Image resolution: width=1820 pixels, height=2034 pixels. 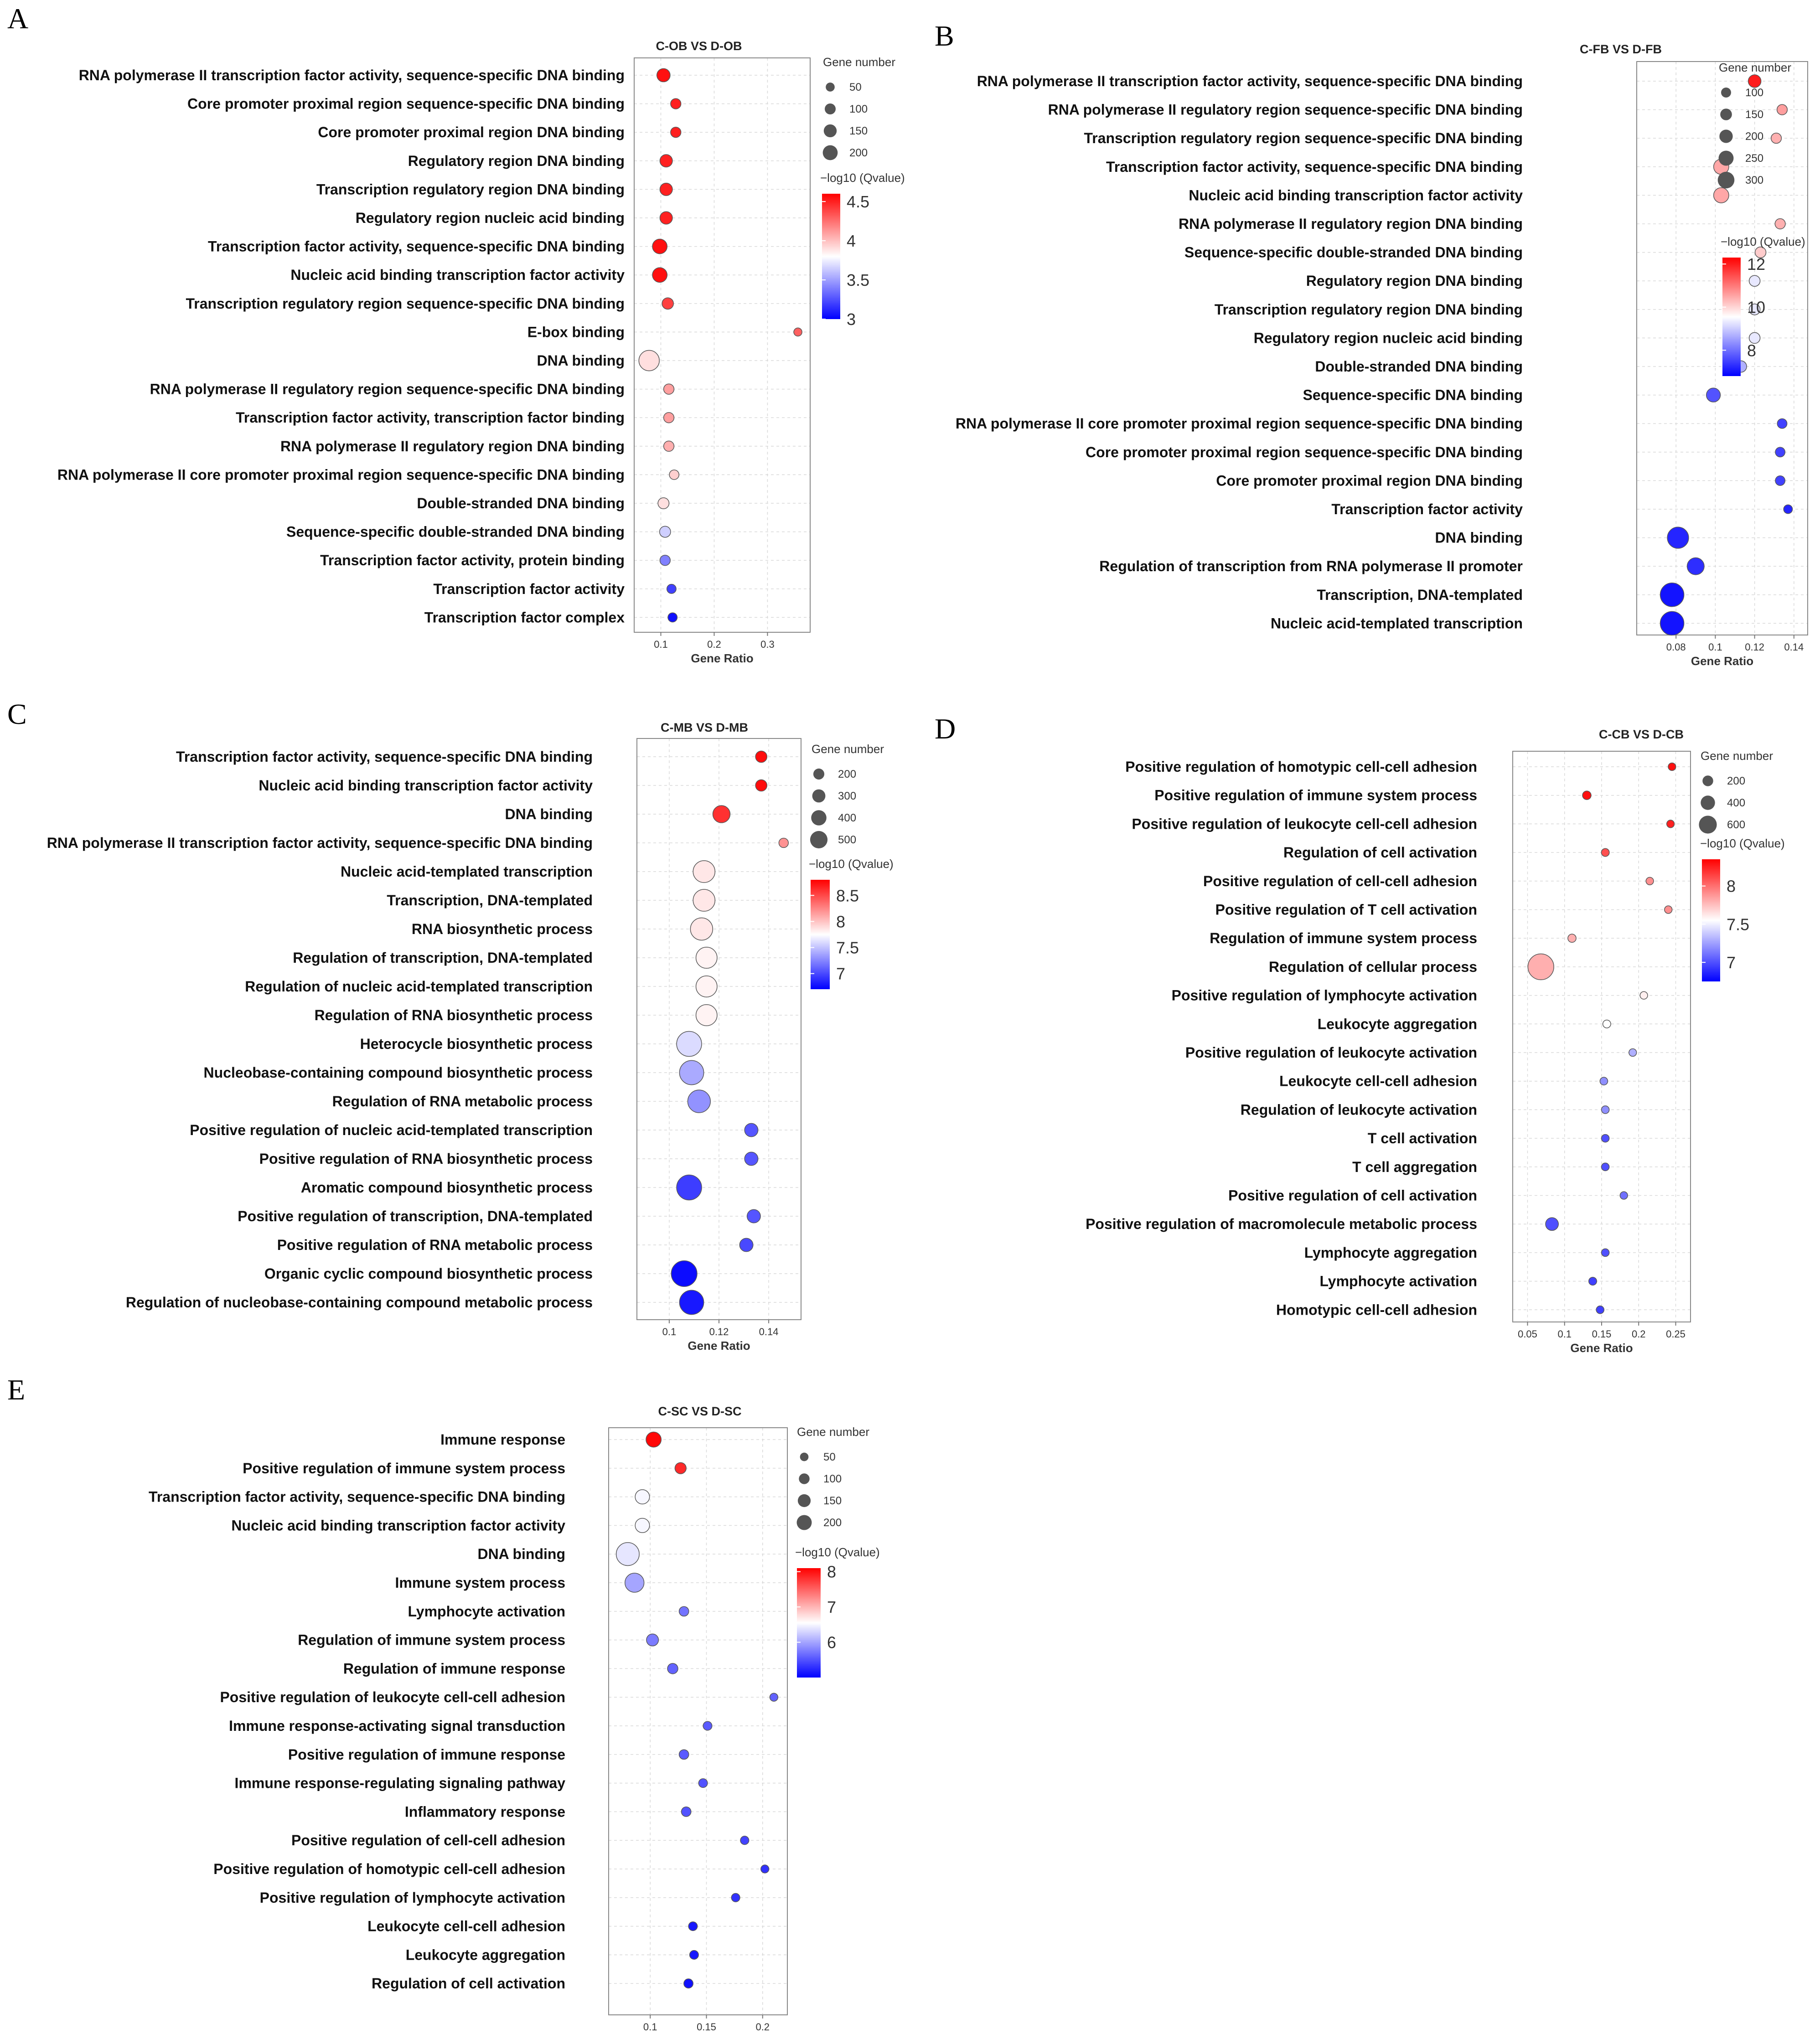 I want to click on x-tick-label: 0.25, so click(x=1676, y=1334).